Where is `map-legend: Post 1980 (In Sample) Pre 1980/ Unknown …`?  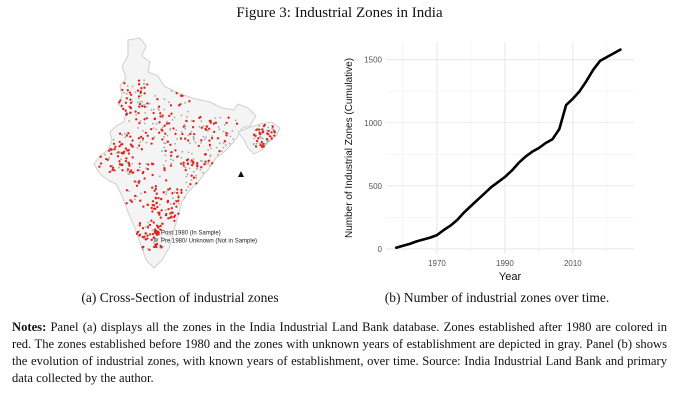
map-legend: Post 1980 (In Sample) Pre 1980/ Unknown … is located at coordinates (205, 236).